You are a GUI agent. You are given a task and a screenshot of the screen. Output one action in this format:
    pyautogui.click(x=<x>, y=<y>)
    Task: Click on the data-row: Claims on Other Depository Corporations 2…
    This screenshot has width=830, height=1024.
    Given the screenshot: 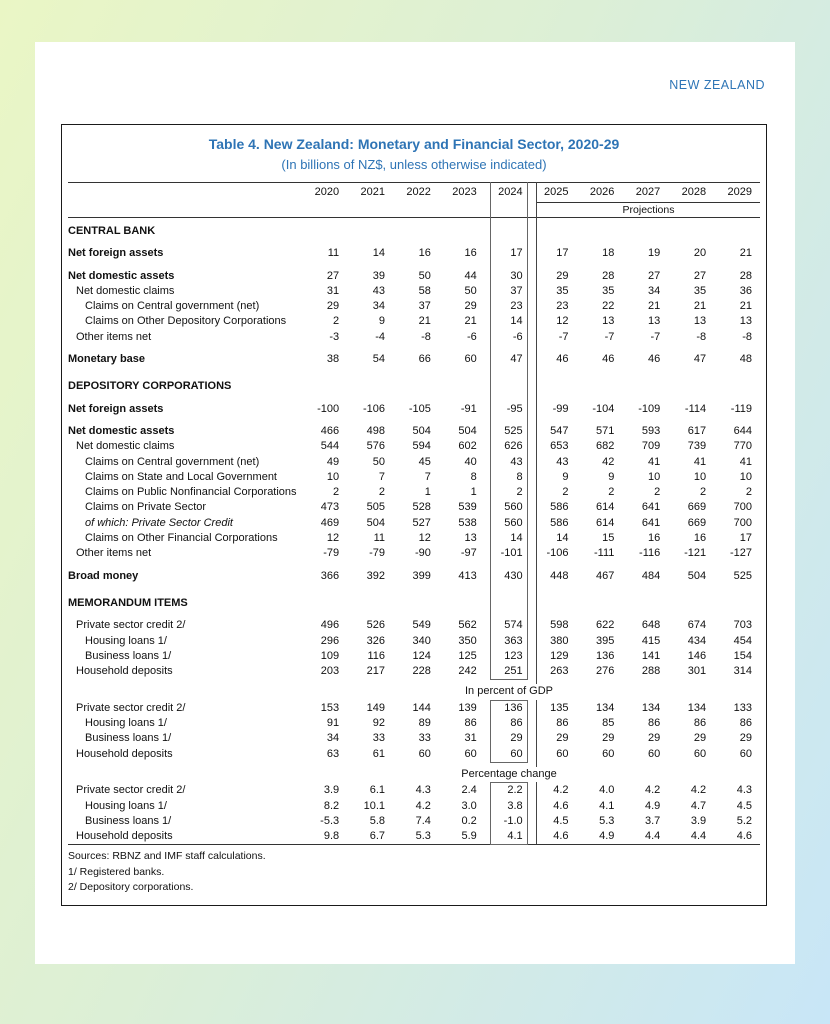 What is the action you would take?
    pyautogui.click(x=414, y=321)
    